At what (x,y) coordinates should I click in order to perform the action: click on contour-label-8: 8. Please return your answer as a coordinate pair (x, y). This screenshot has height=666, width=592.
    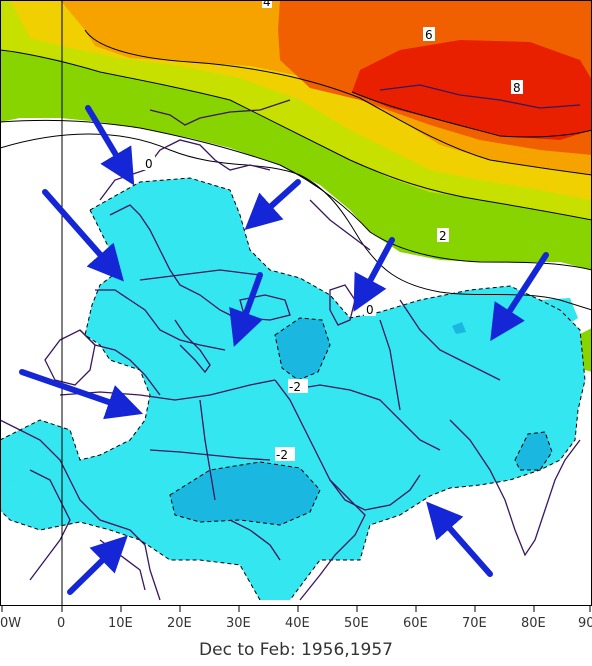
    Looking at the image, I should click on (517, 88).